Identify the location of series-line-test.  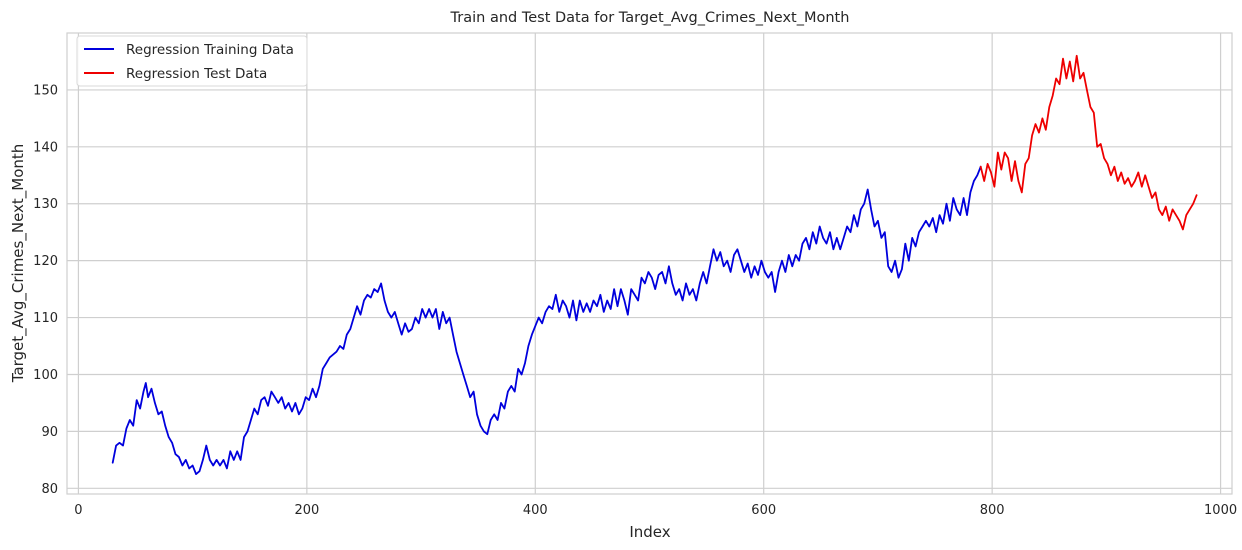
(1088, 142).